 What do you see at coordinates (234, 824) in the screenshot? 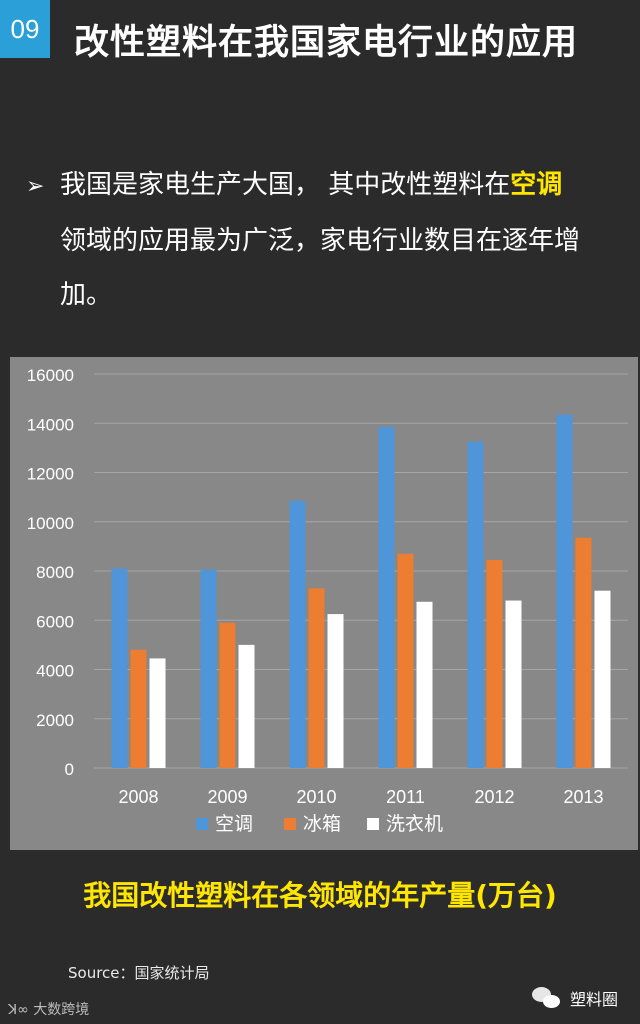
I see `legend-label-0: 空调` at bounding box center [234, 824].